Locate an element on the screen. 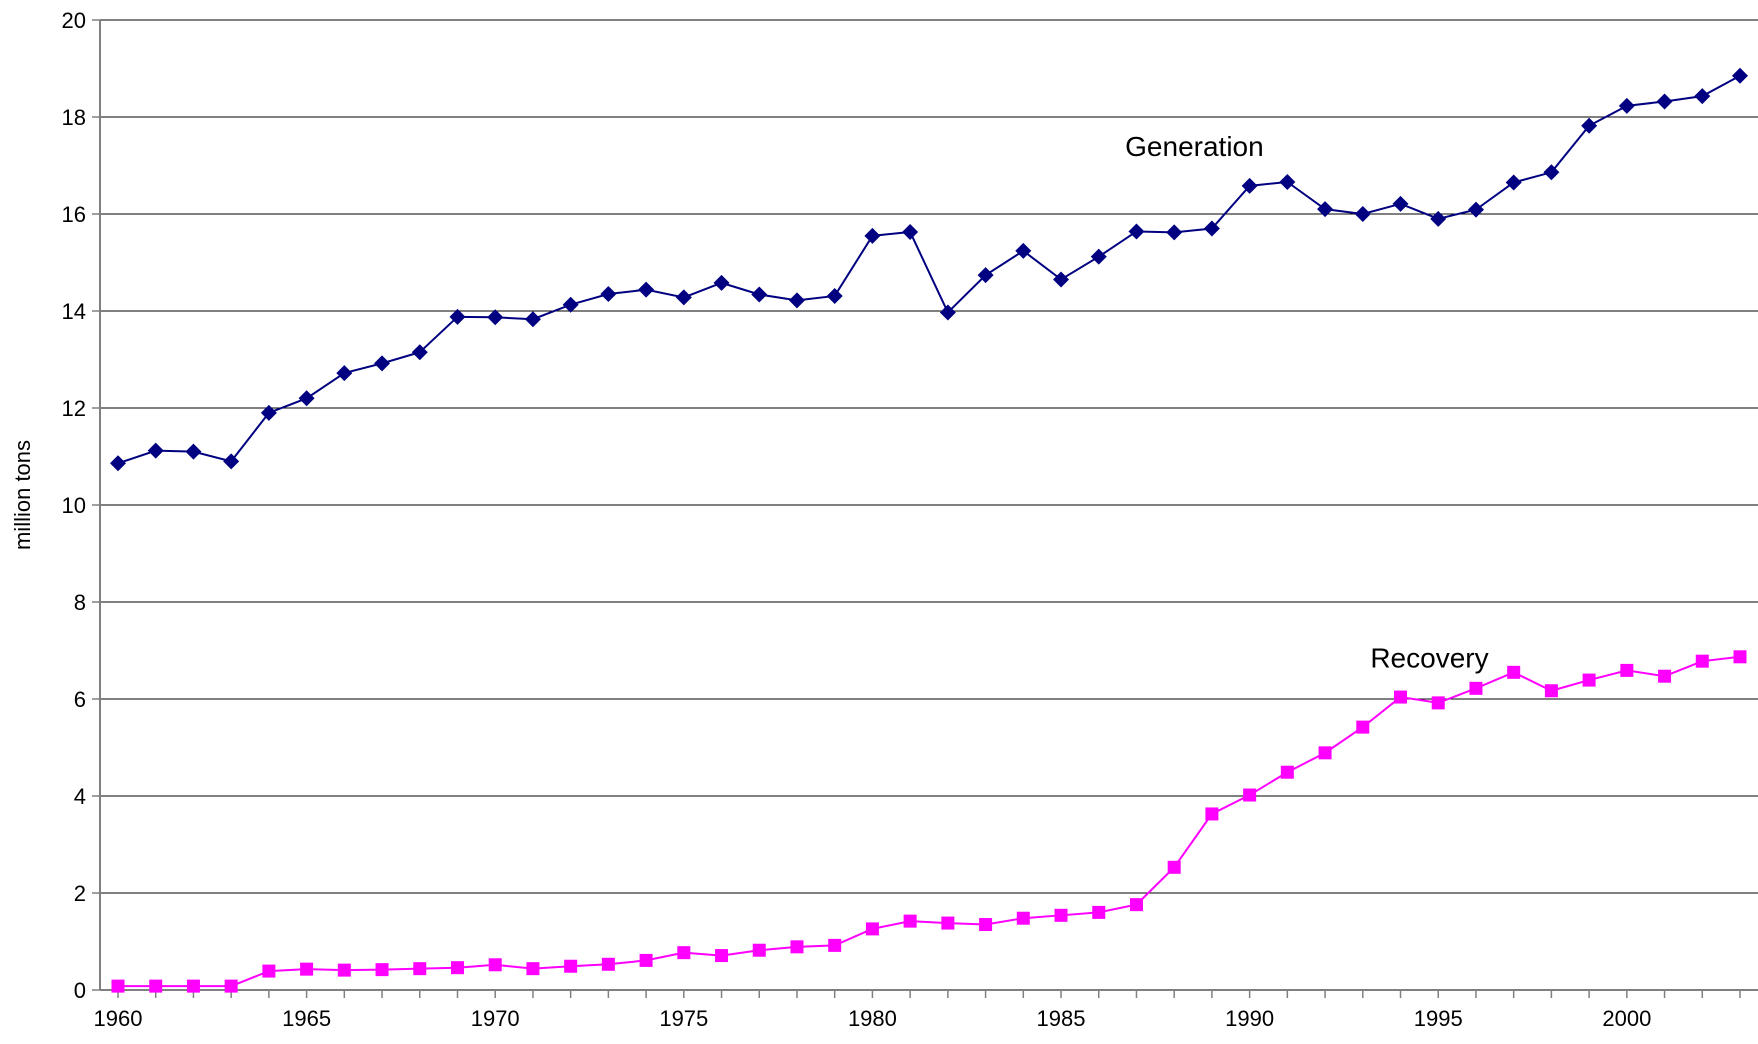 The height and width of the screenshot is (1044, 1758). y-tick-label: 2 is located at coordinates (80, 893).